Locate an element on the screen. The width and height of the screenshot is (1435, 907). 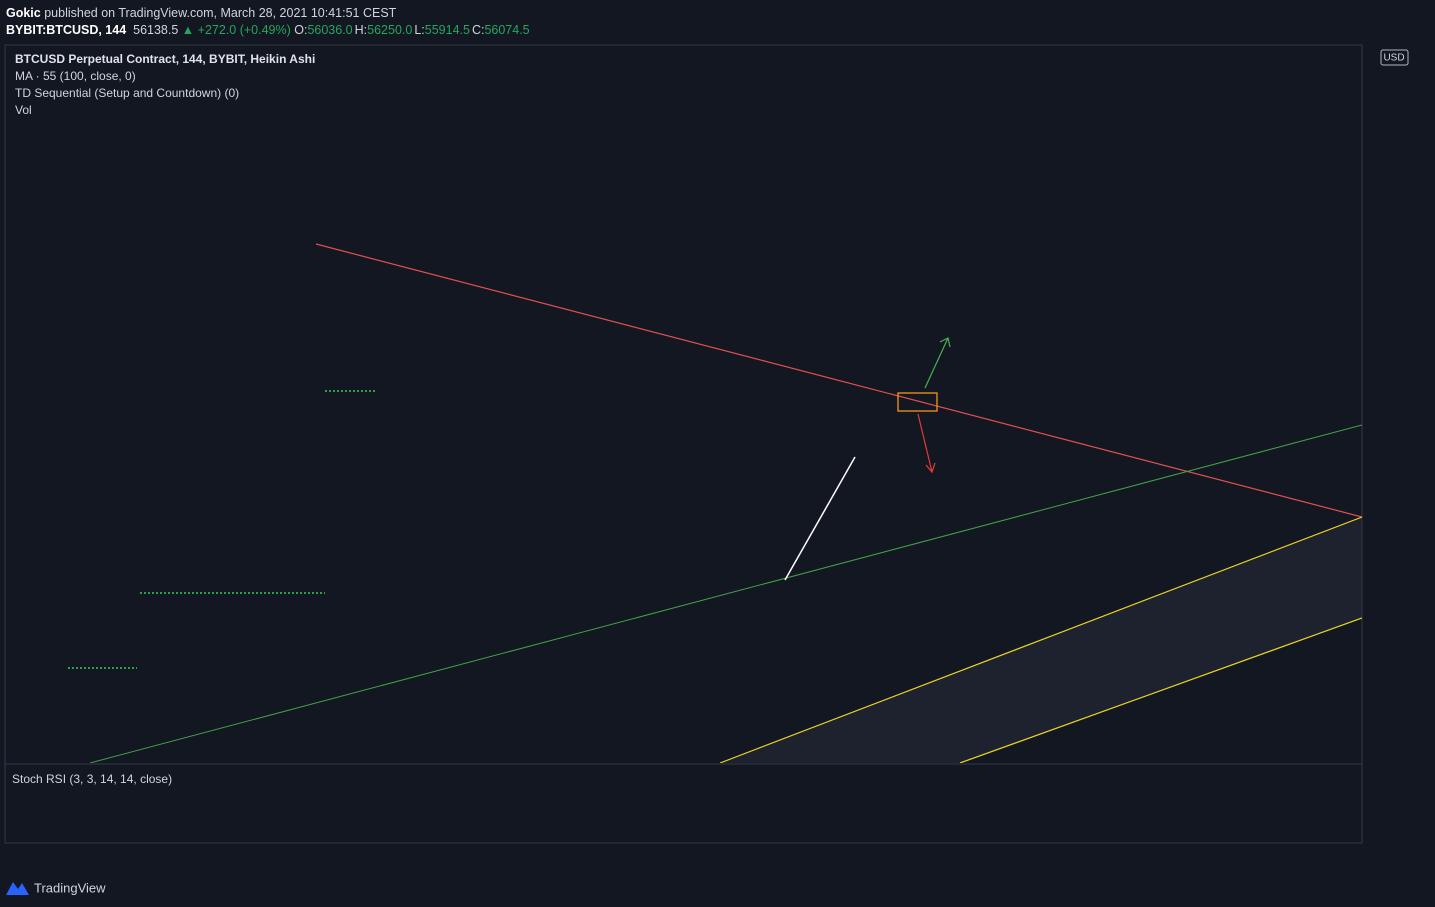
stoch-title: Stoch RSI (3, 3, 14, 14, close) is located at coordinates (92, 779).